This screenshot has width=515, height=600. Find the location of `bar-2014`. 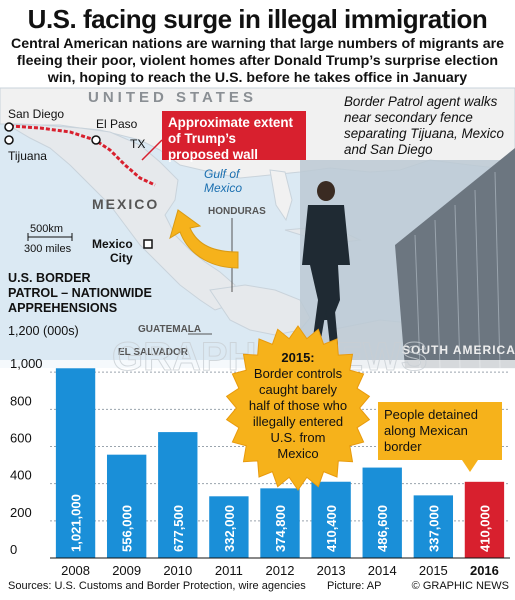

bar-2014 is located at coordinates (382, 512).